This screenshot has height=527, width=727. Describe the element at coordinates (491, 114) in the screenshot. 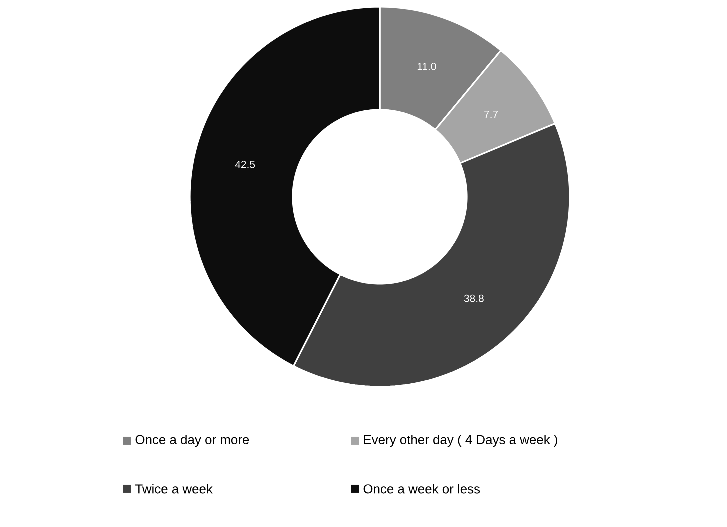

I see `data-label: 7.7` at that location.